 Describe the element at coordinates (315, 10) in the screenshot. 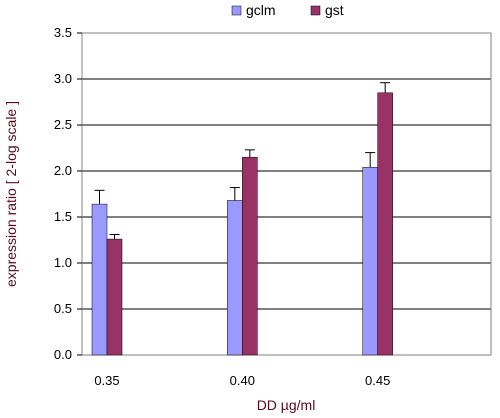

I see `legend-swatch-gst` at that location.